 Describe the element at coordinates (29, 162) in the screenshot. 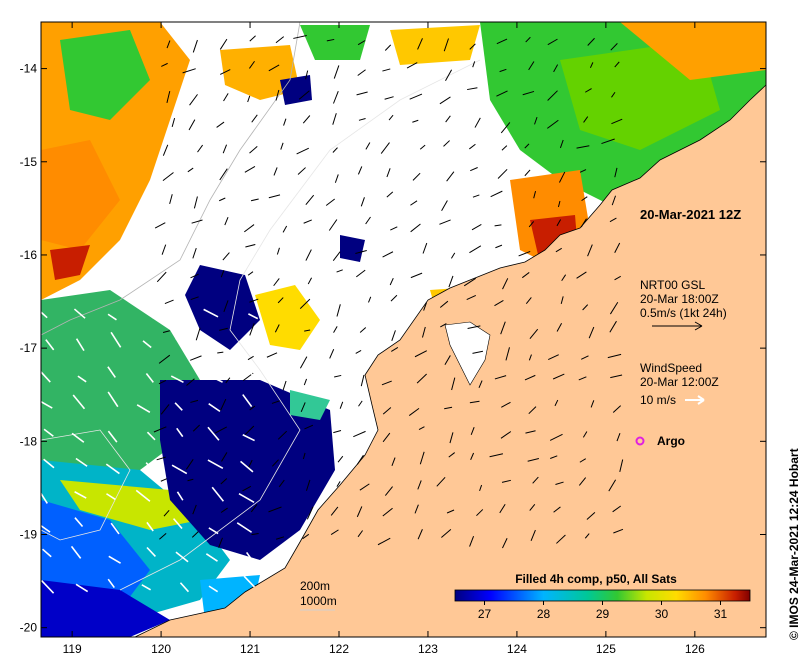

I see `y-tick-label: -15` at that location.